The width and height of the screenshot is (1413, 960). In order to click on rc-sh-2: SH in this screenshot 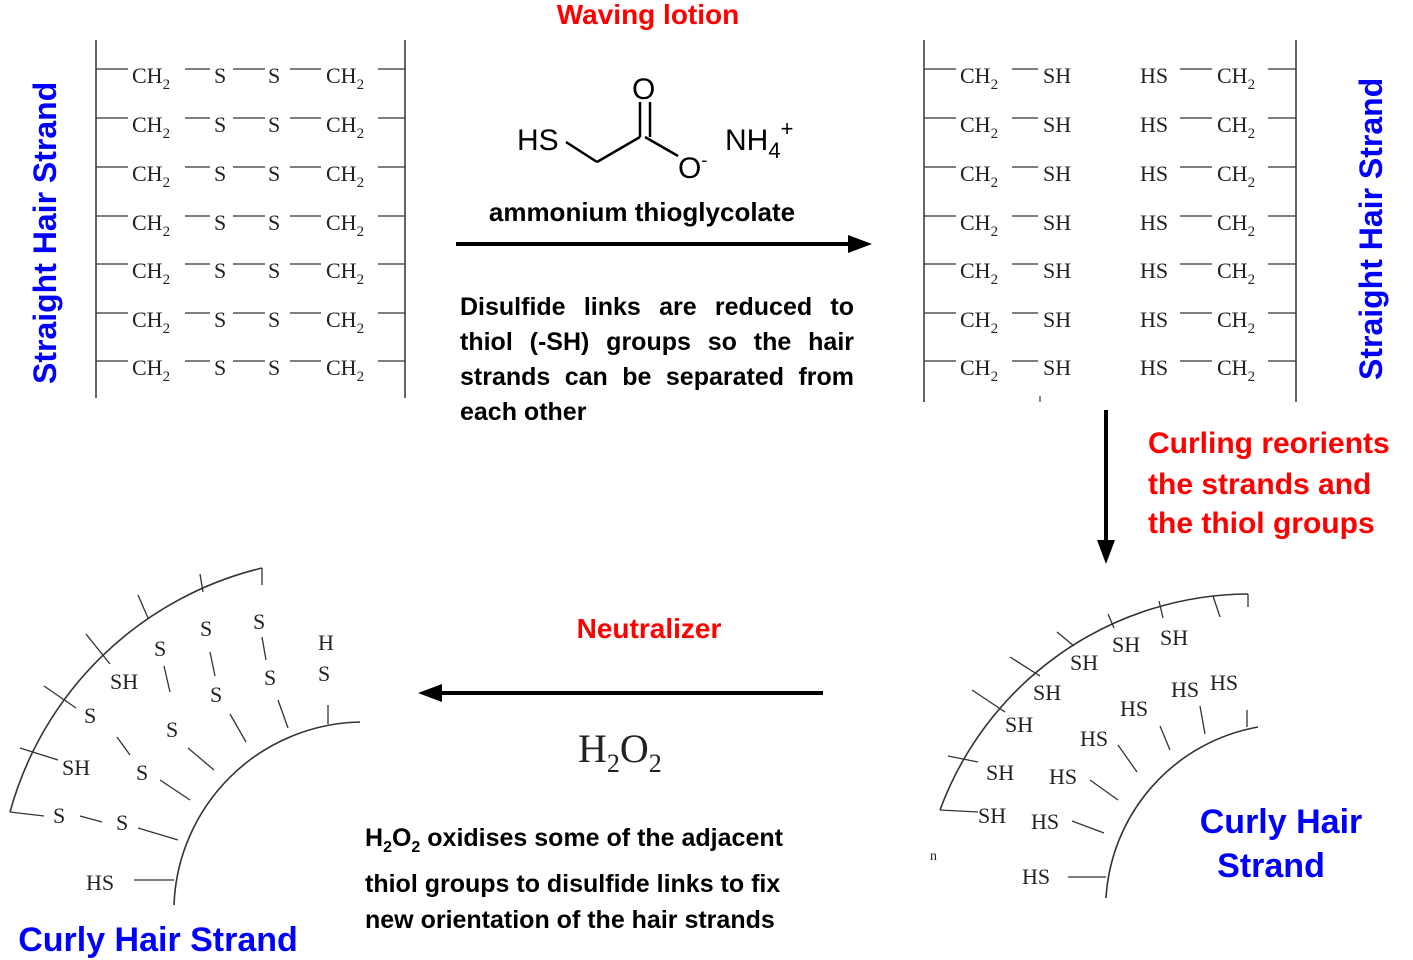, I will do `click(1126, 644)`.